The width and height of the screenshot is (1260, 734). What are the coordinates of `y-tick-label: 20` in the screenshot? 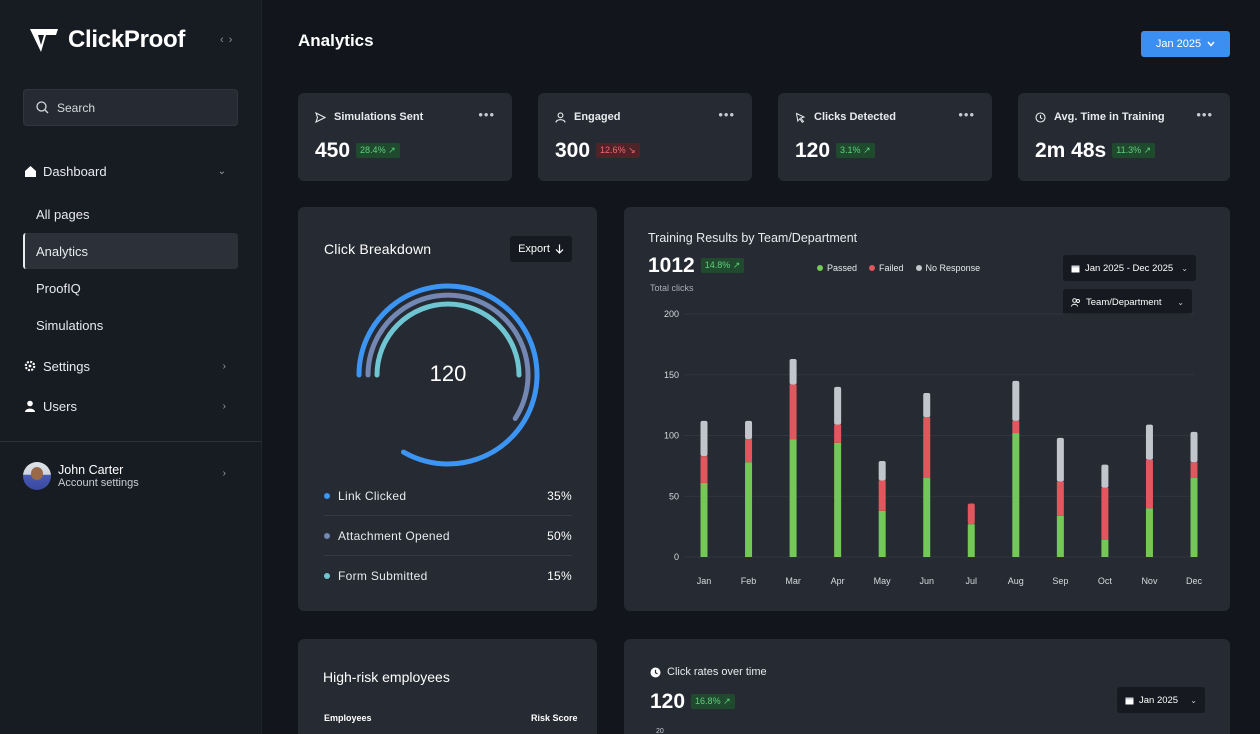 It's located at (660, 731).